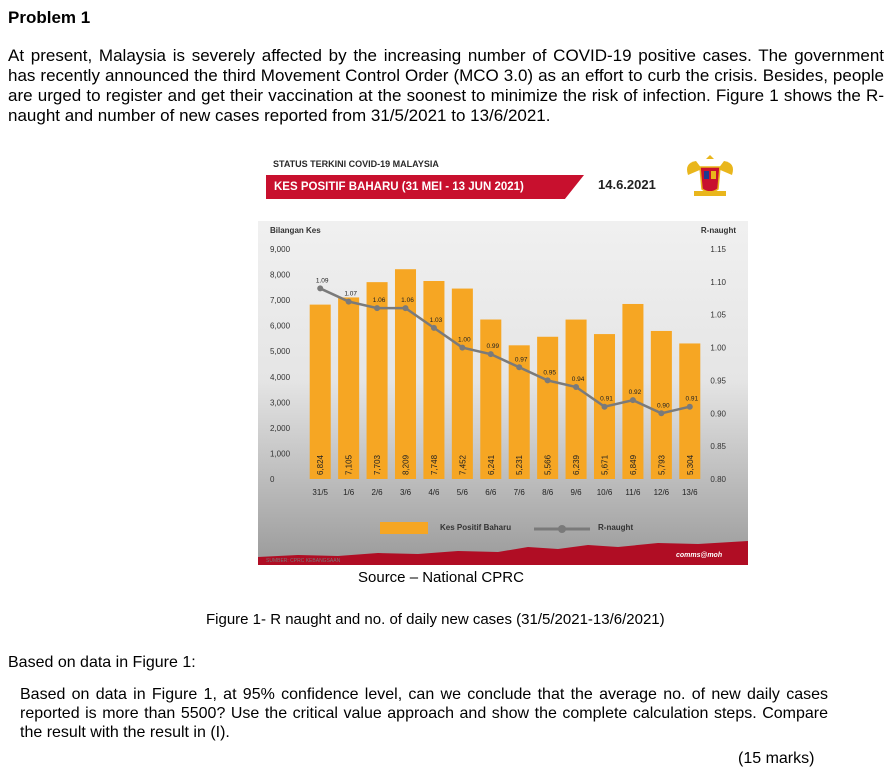 This screenshot has height=784, width=896. I want to click on y2-tick-label: 1.05, so click(718, 315).